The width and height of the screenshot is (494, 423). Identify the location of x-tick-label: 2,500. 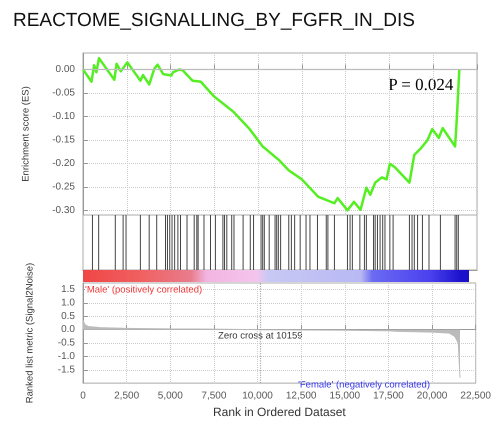
(127, 396).